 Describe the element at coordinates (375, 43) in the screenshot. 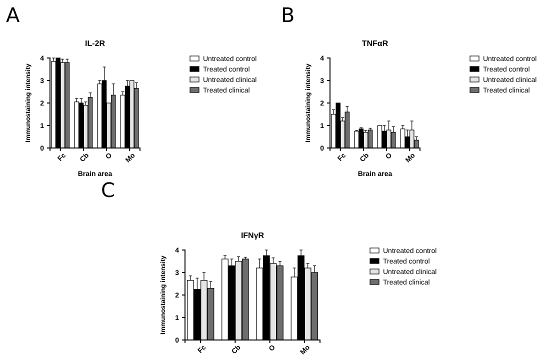

I see `chart-title: TNFαR` at that location.